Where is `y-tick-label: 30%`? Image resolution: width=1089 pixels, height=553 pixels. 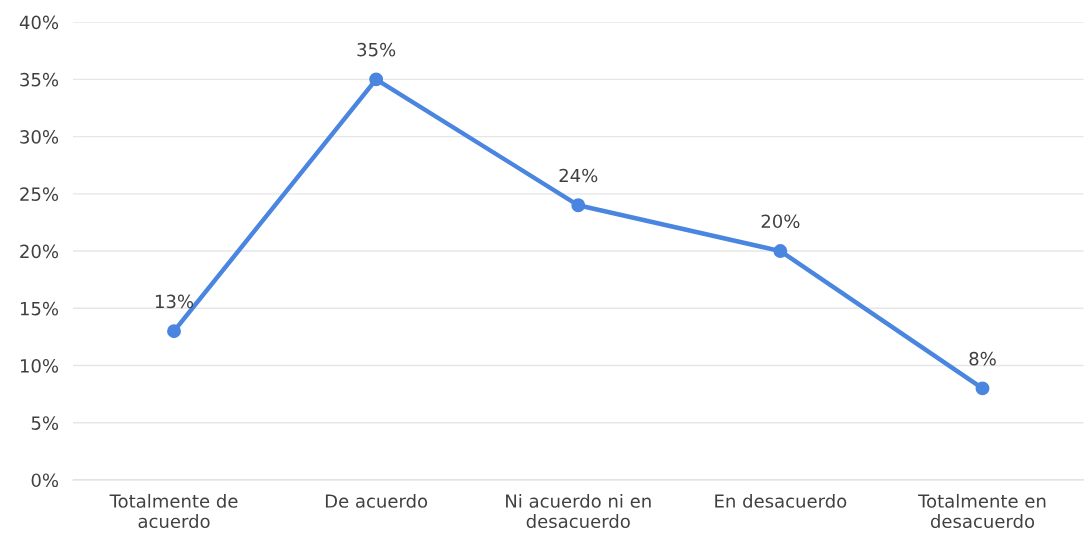
y-tick-label: 30% is located at coordinates (39, 137).